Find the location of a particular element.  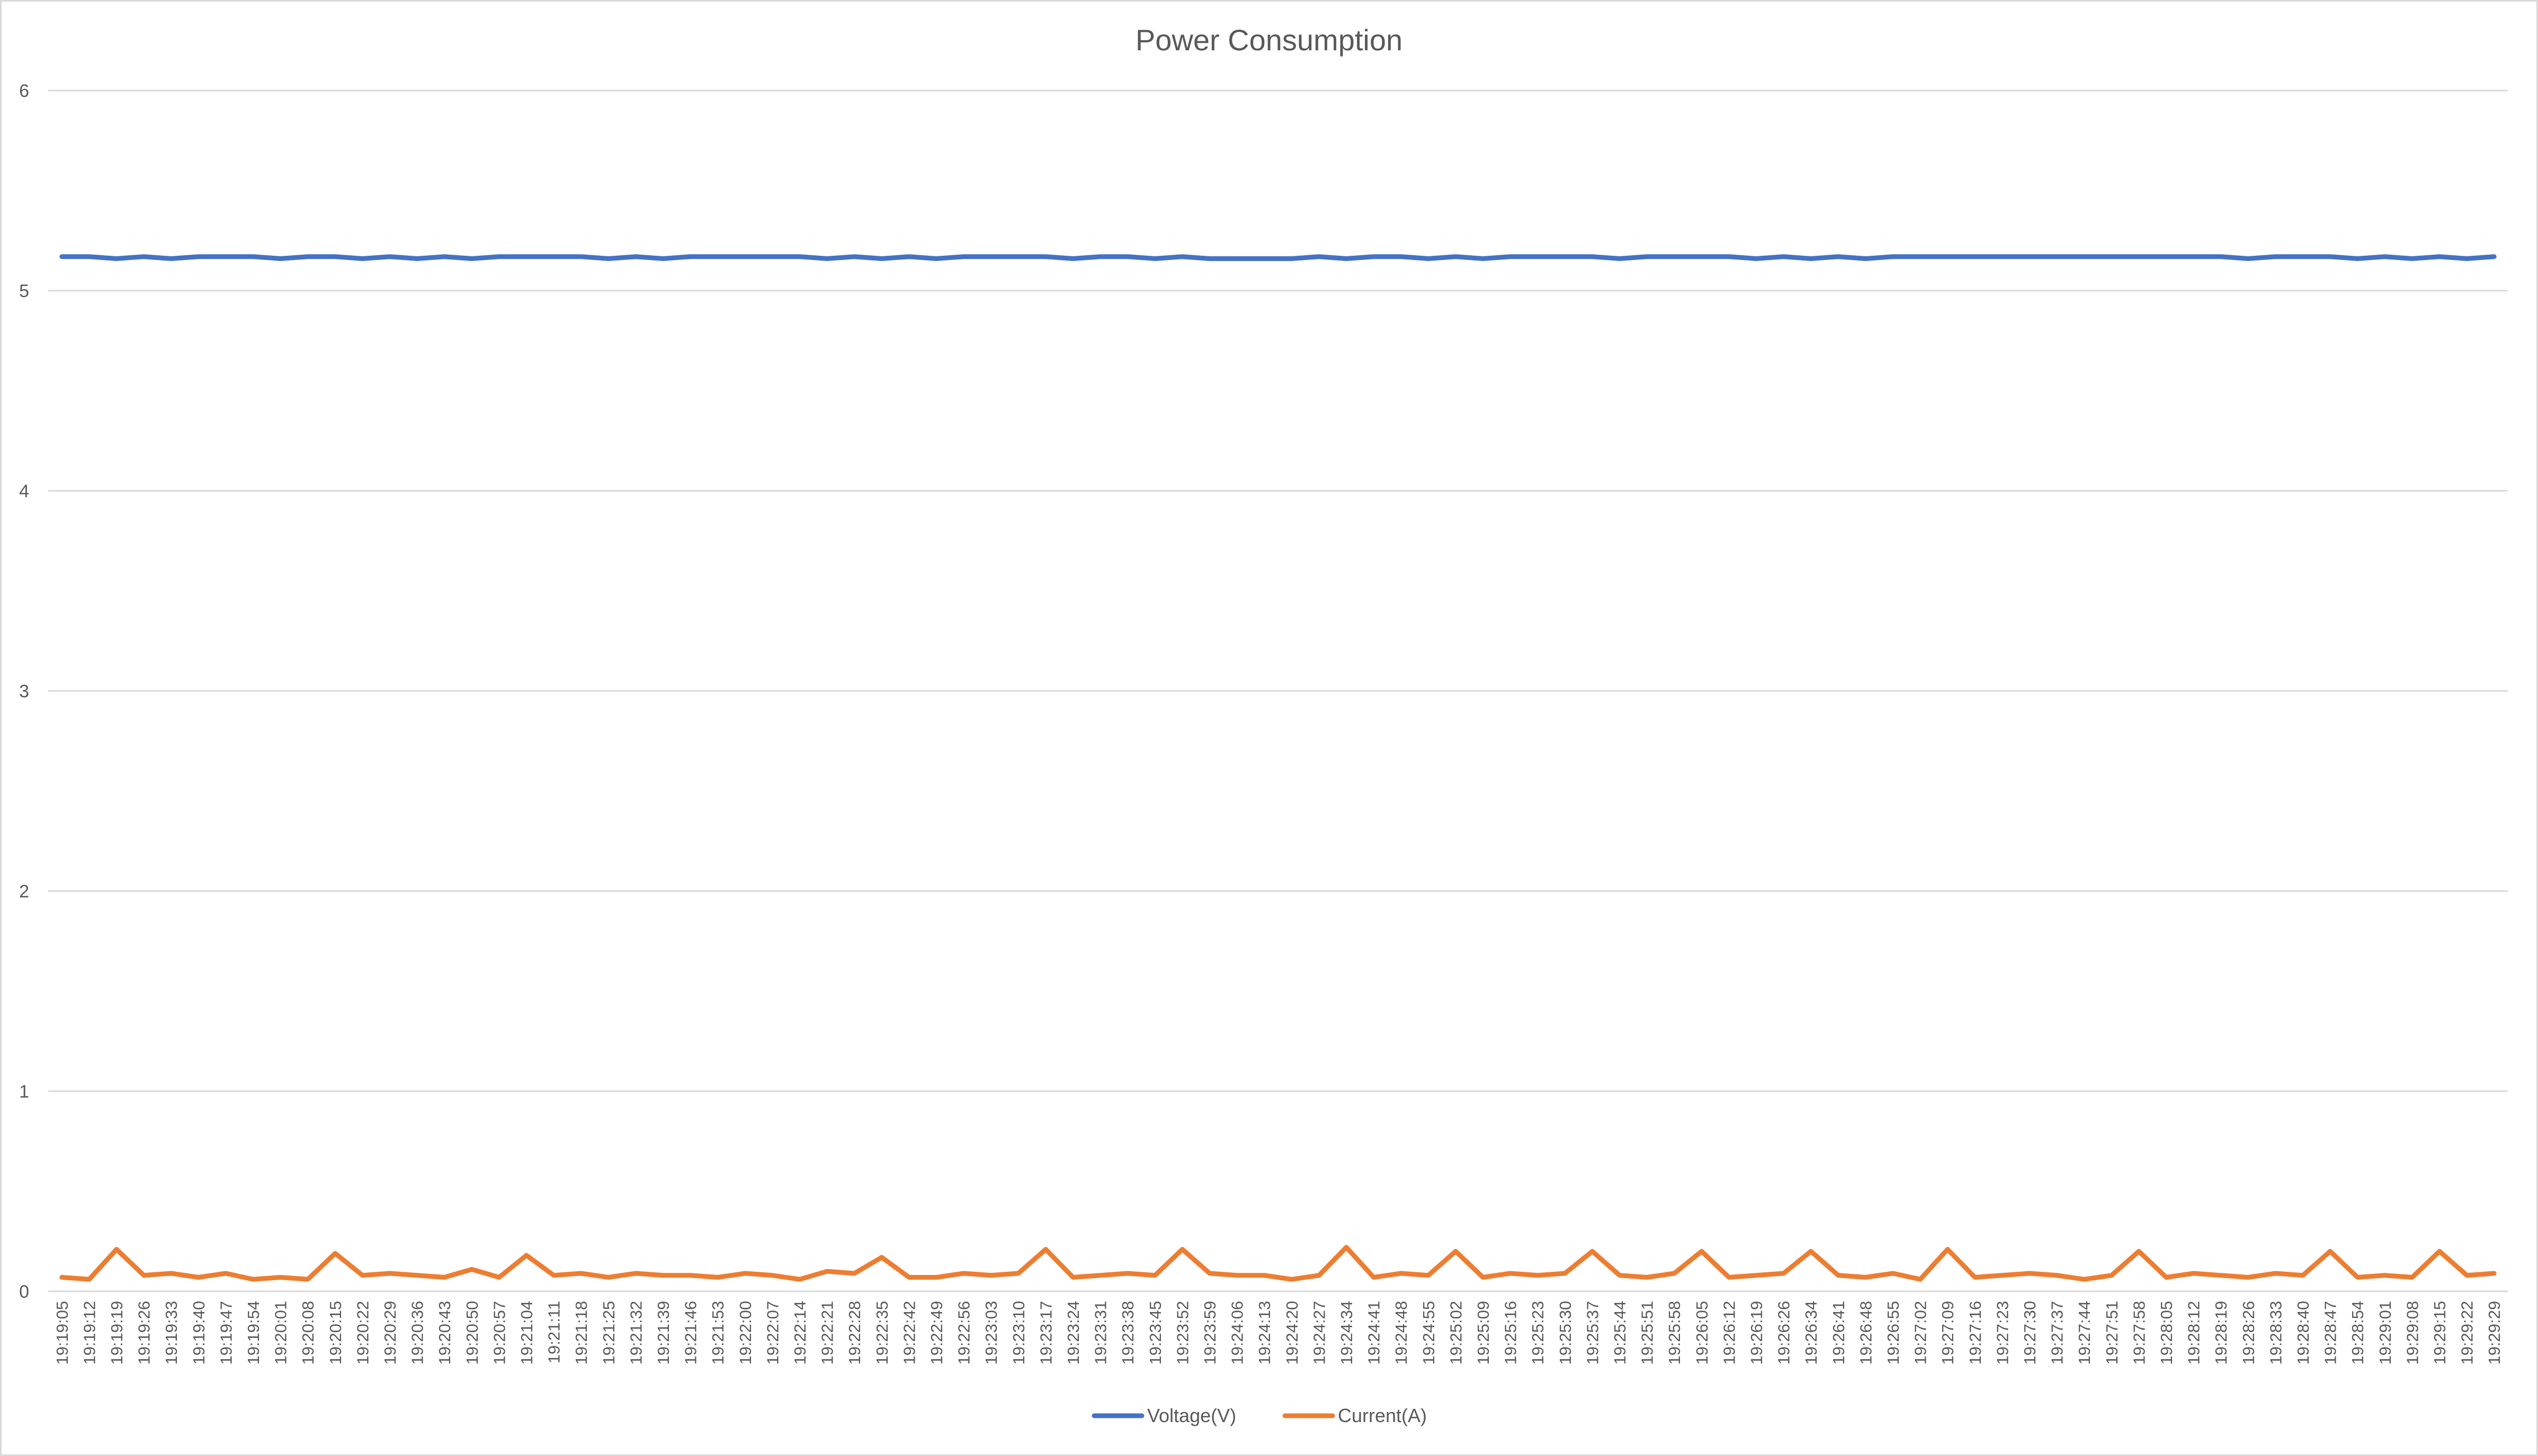

x-tick-label: 19:23:45 is located at coordinates (1155, 1333).